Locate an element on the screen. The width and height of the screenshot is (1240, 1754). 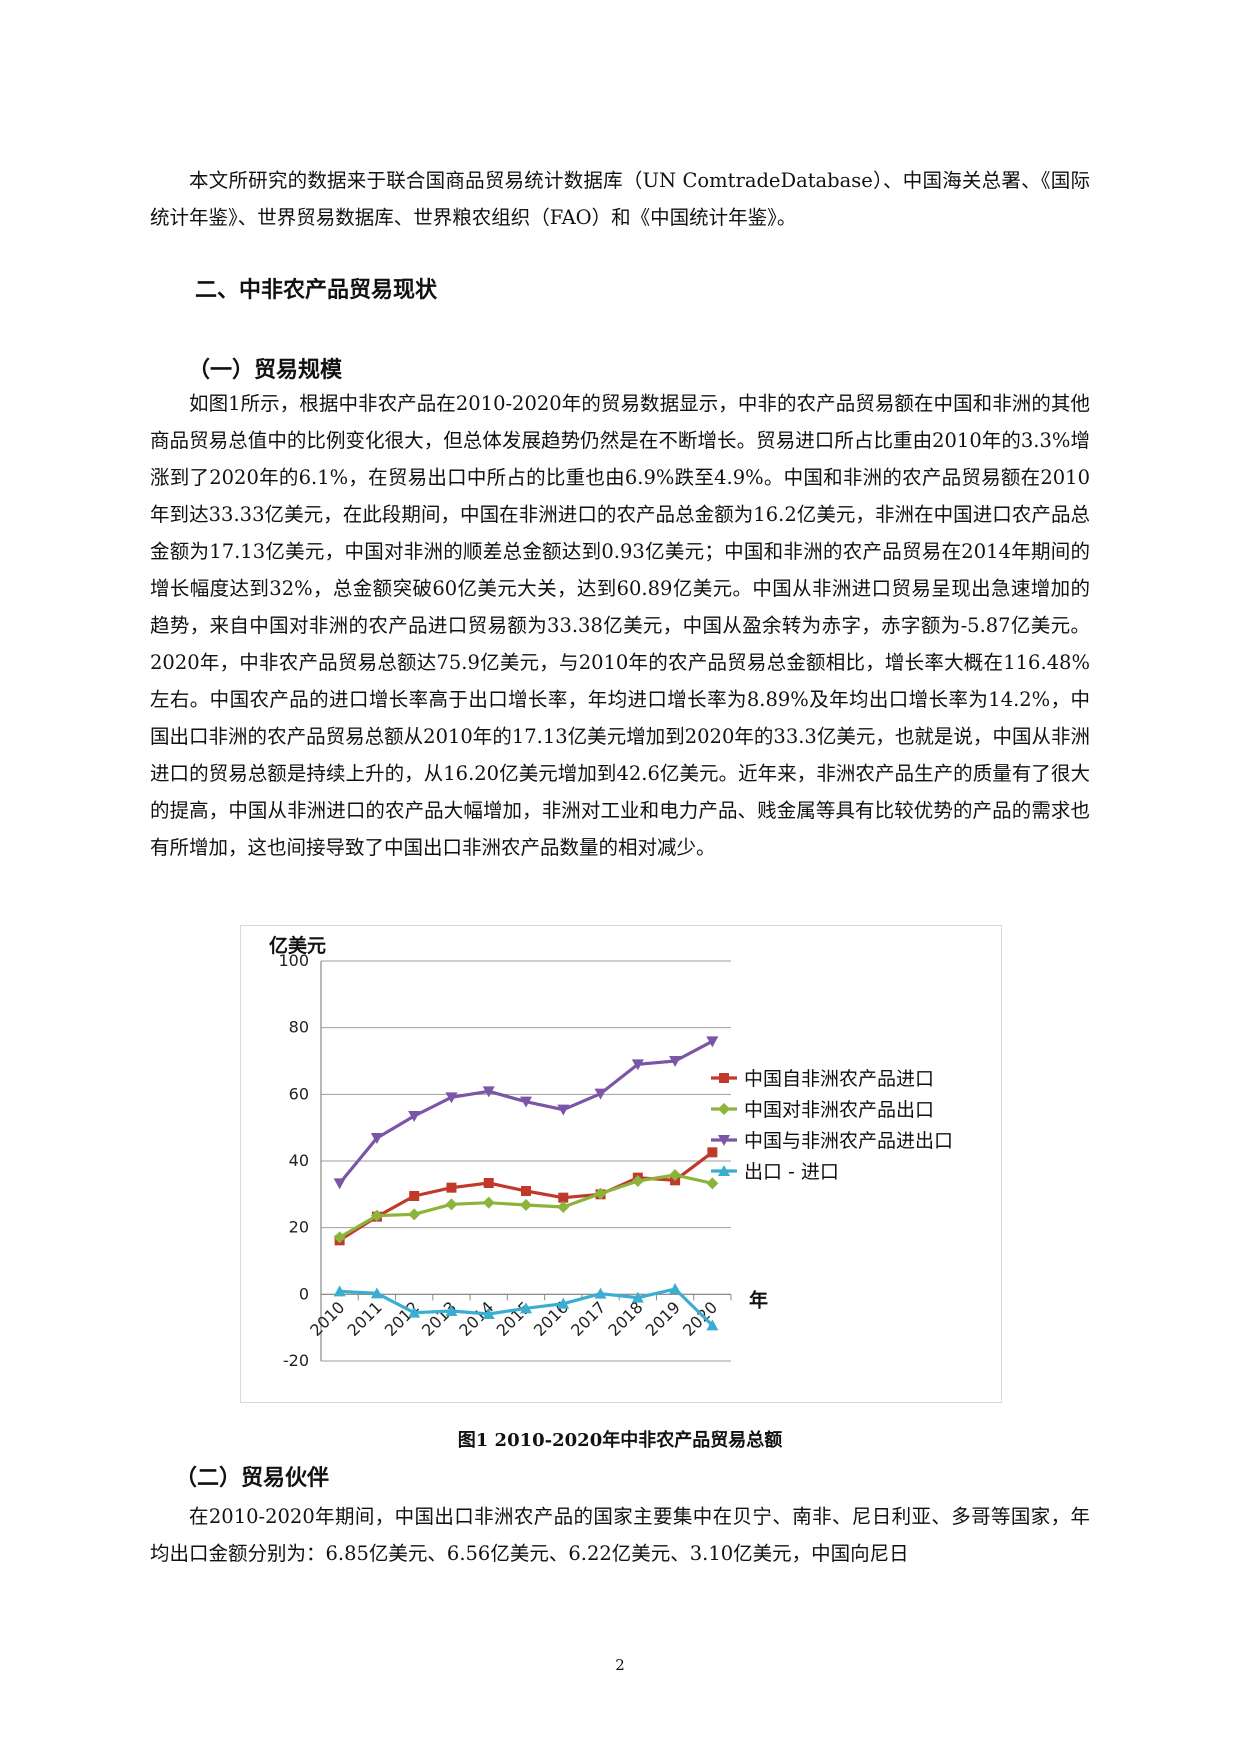
page-number: 2 is located at coordinates (620, 1665).